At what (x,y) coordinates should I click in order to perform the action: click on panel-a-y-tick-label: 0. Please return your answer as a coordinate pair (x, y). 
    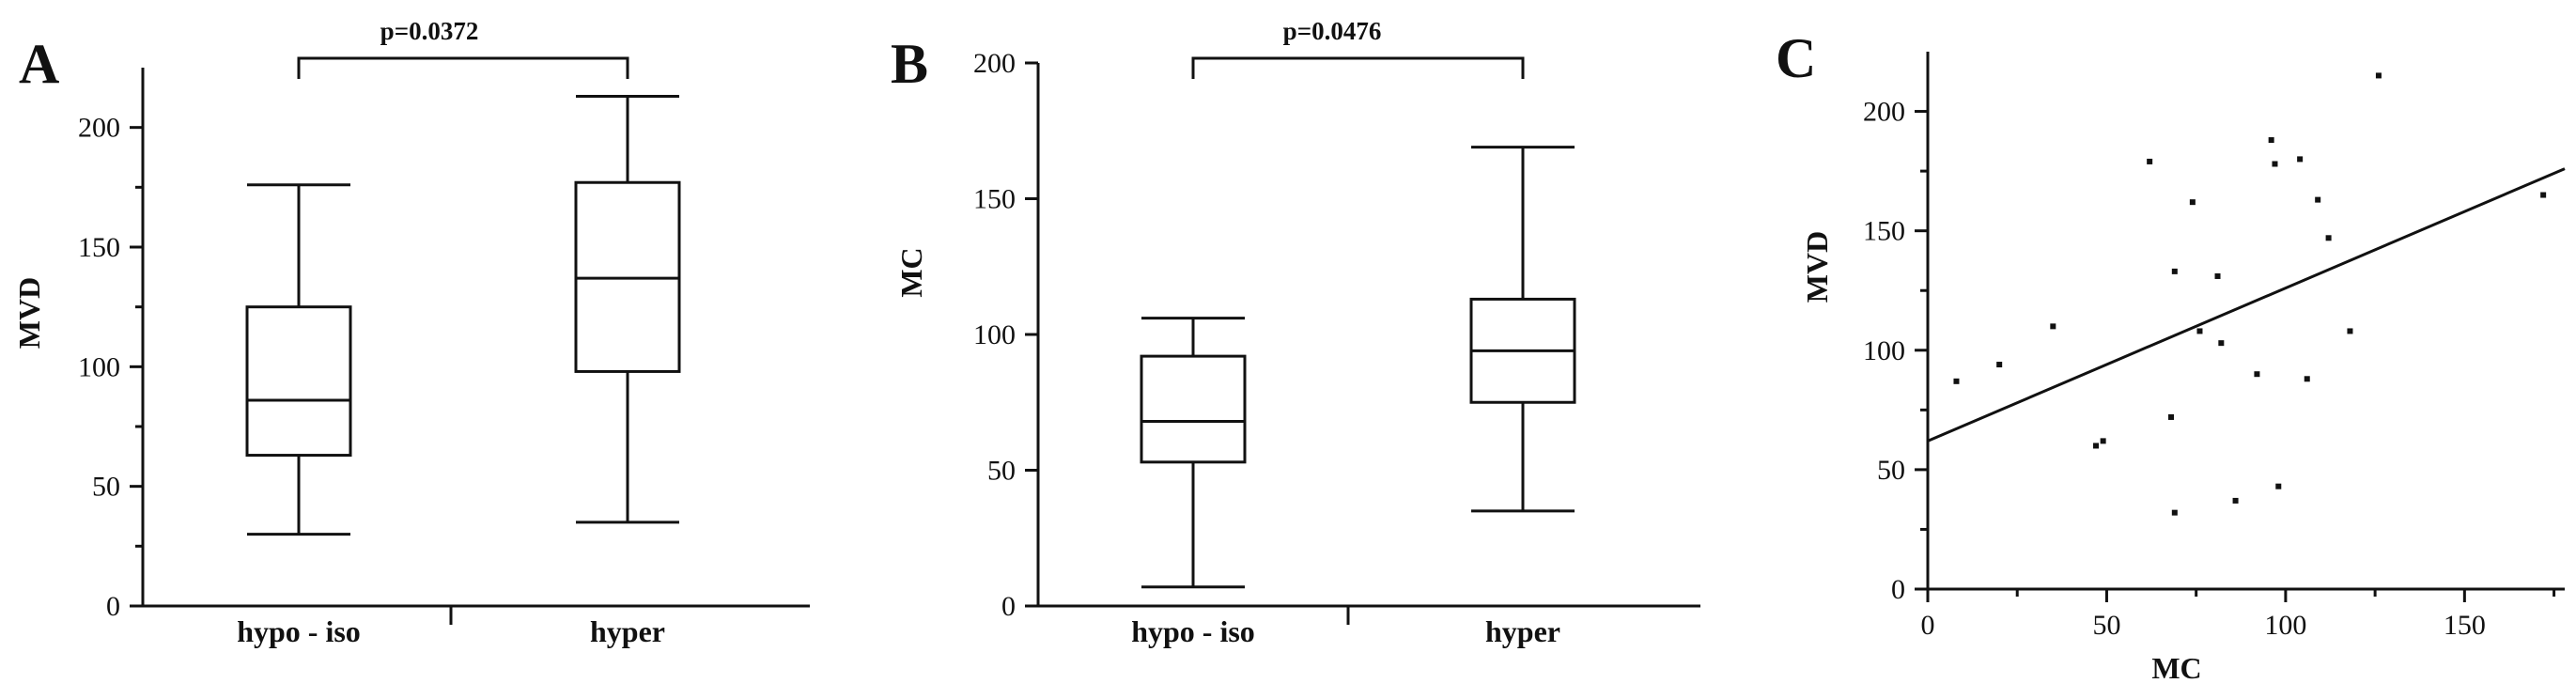
    Looking at the image, I should click on (113, 606).